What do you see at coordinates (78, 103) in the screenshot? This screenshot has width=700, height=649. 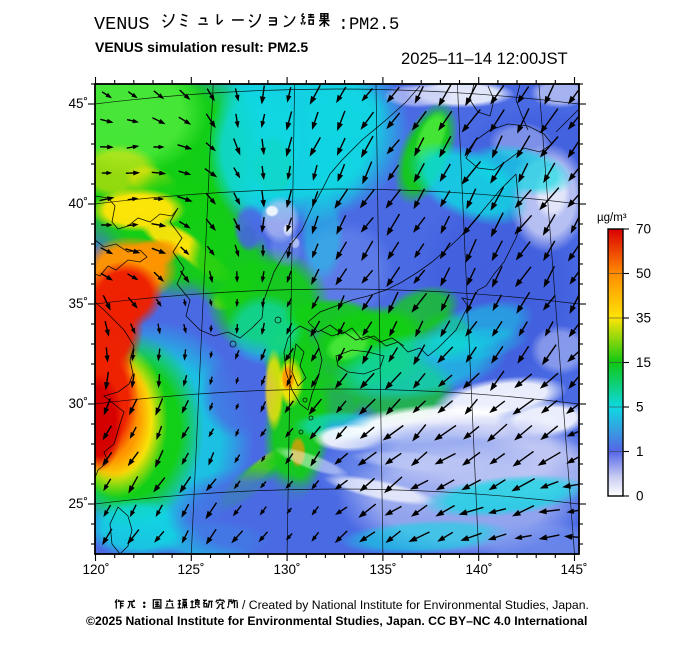 I see `svg-text: 45˚` at bounding box center [78, 103].